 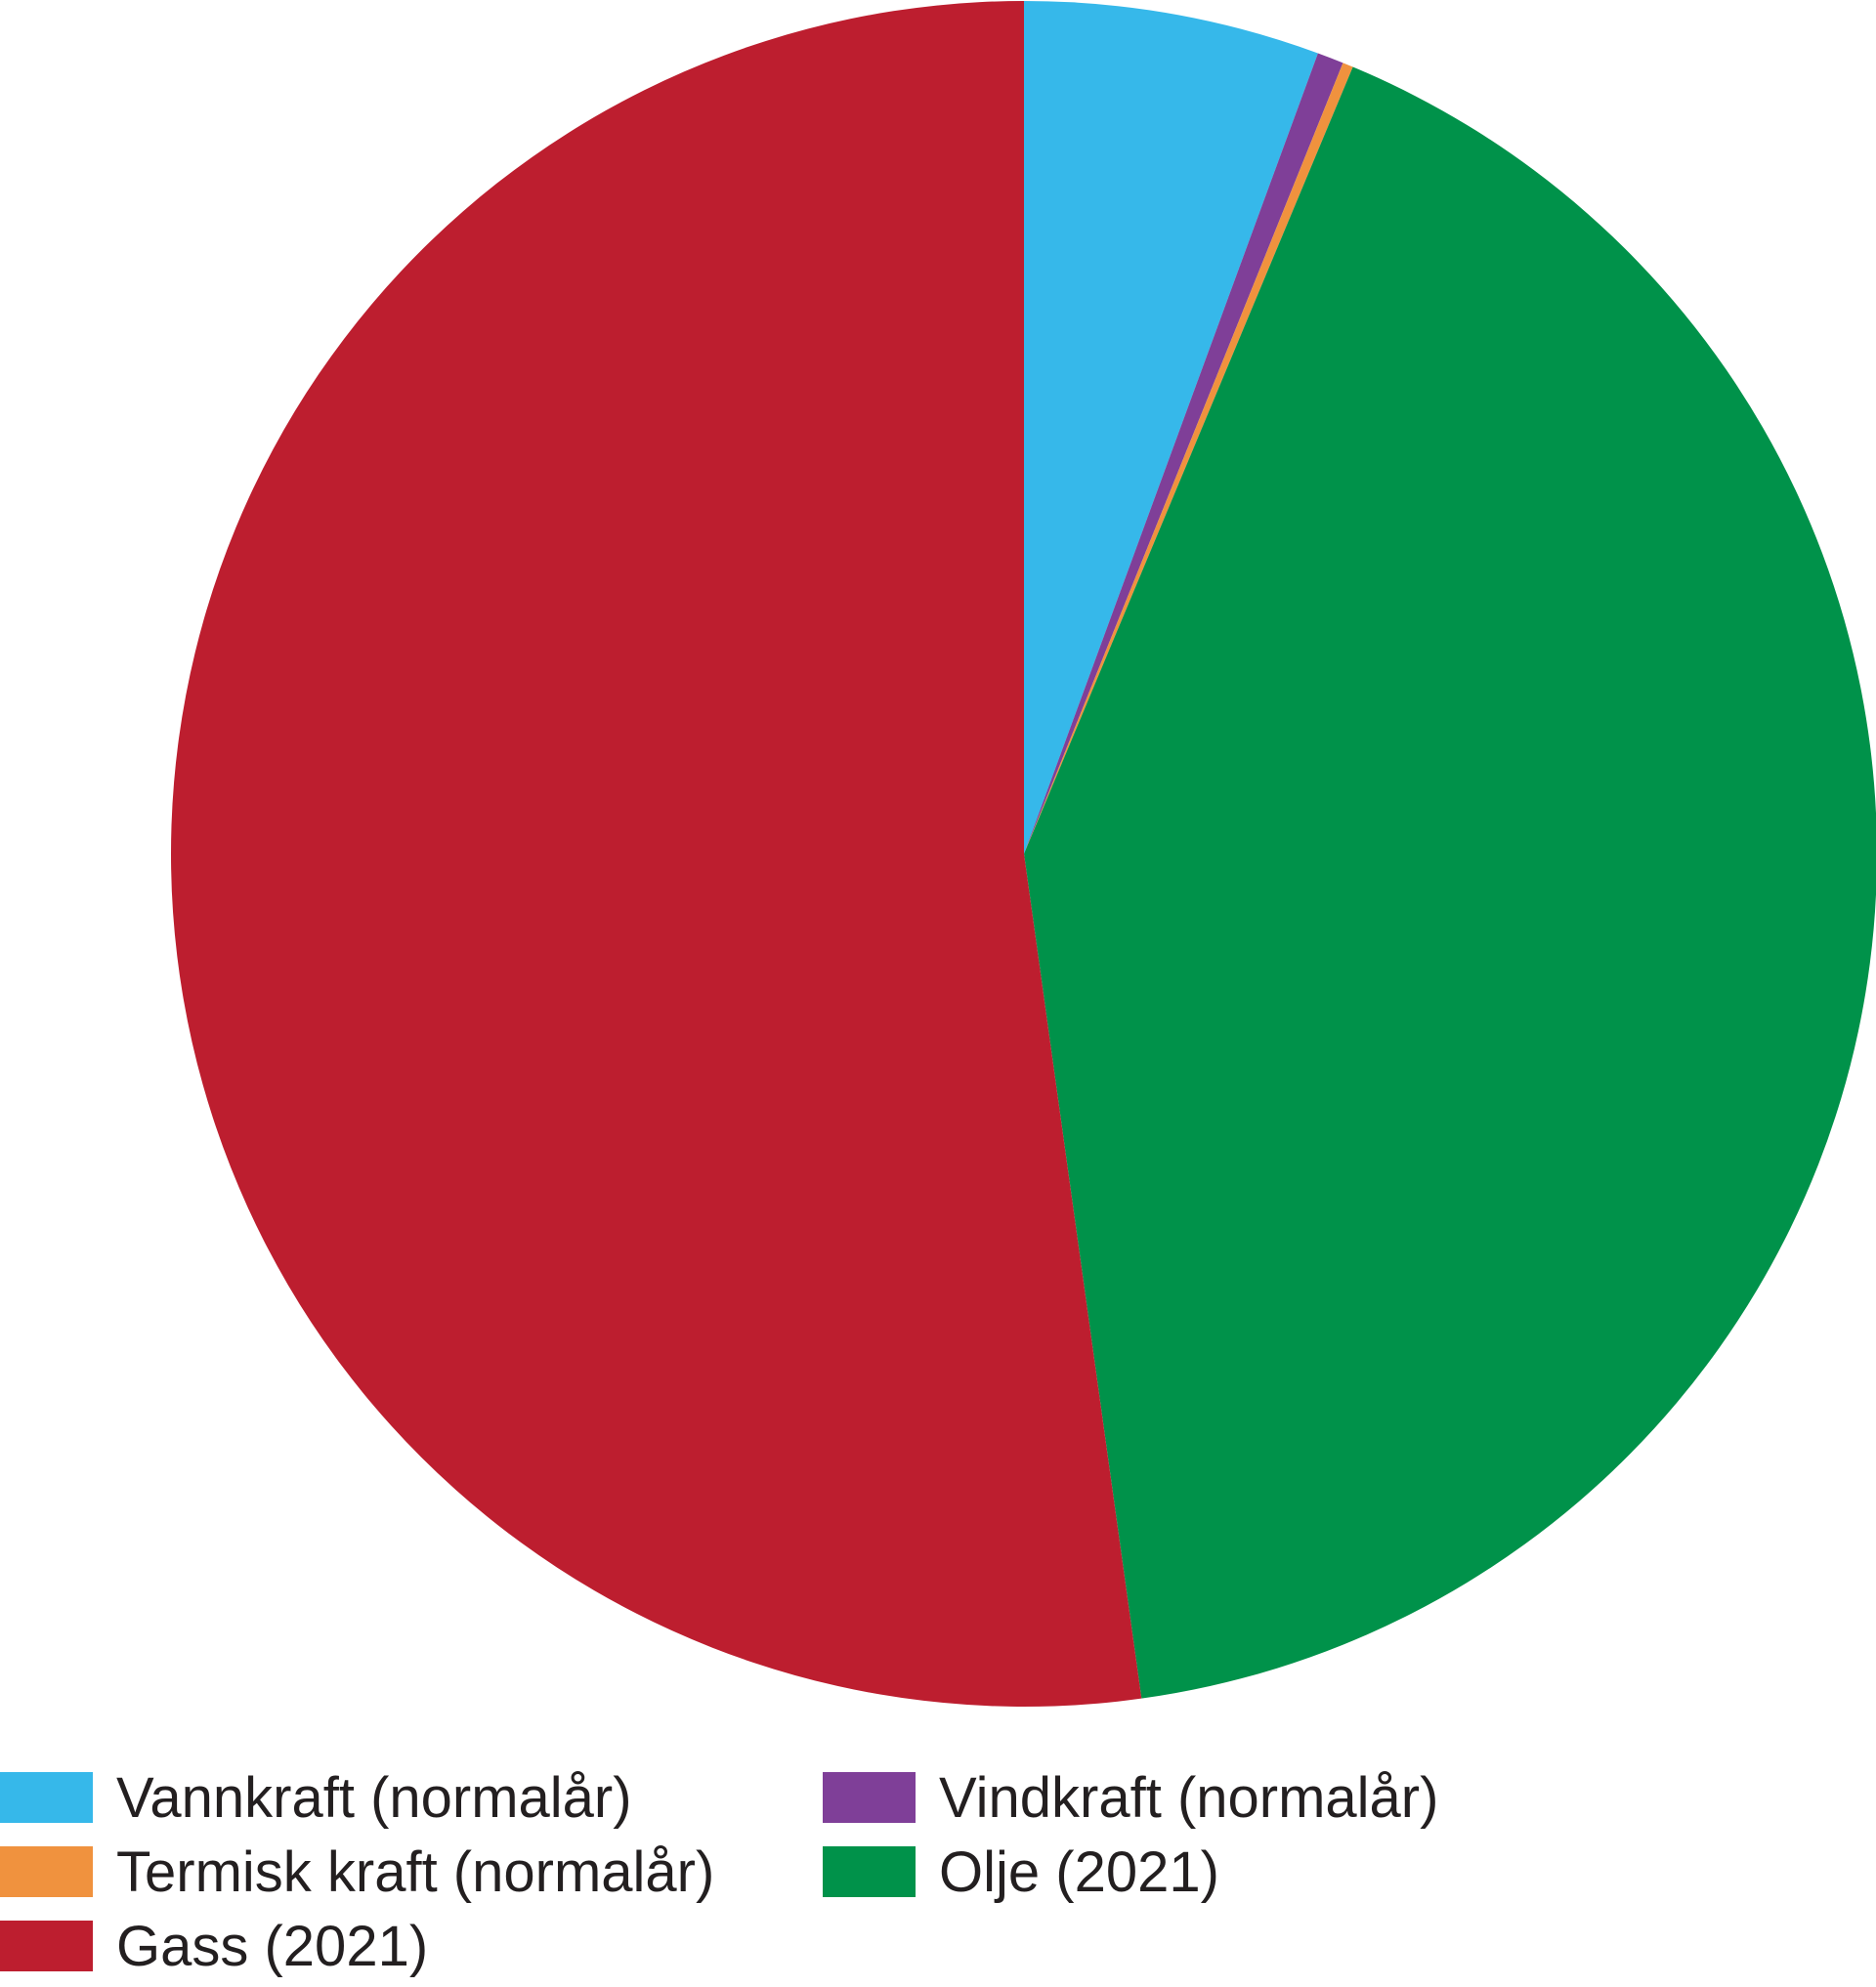 I want to click on legend-item-0: Vannkraft (normalår), so click(x=316, y=1797).